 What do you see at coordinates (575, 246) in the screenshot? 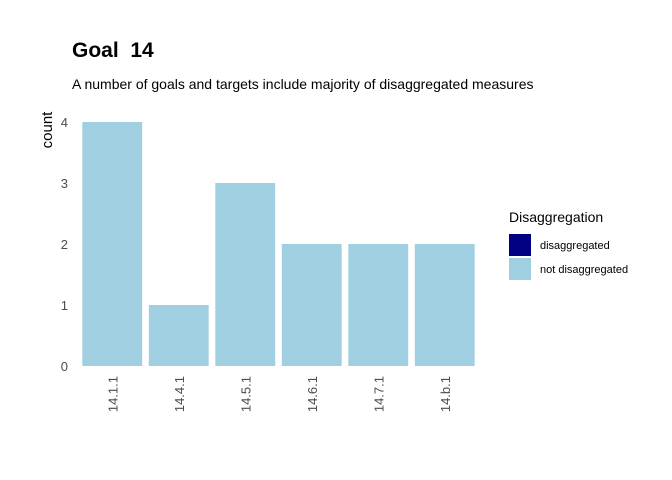
I see `legend-label: disaggregated` at bounding box center [575, 246].